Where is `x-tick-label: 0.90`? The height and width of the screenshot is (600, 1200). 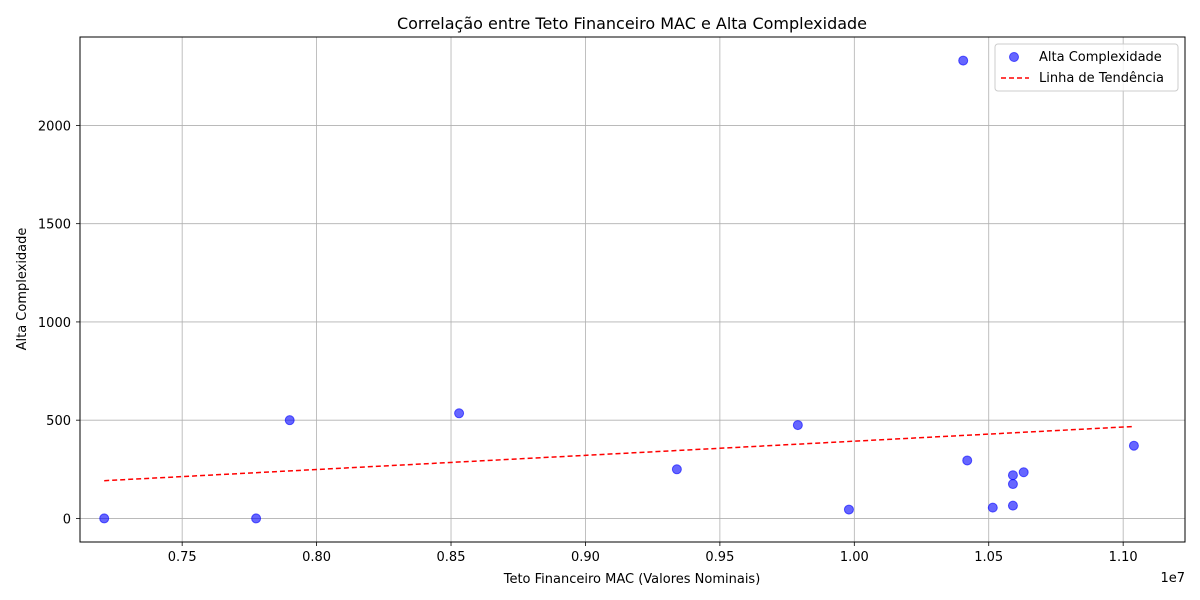 x-tick-label: 0.90 is located at coordinates (585, 557).